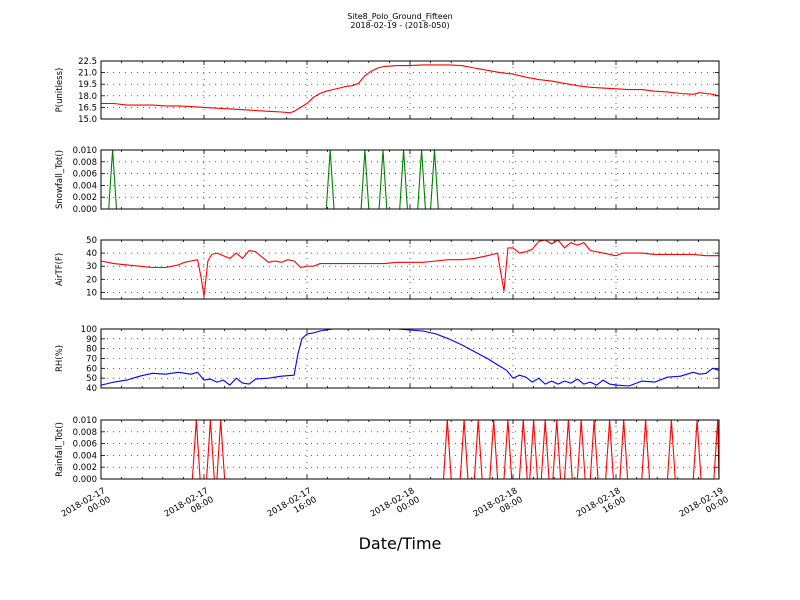 The image size is (800, 600). Describe the element at coordinates (87, 97) in the screenshot. I see `panel-1-ytick-label-2: 18.0` at that location.